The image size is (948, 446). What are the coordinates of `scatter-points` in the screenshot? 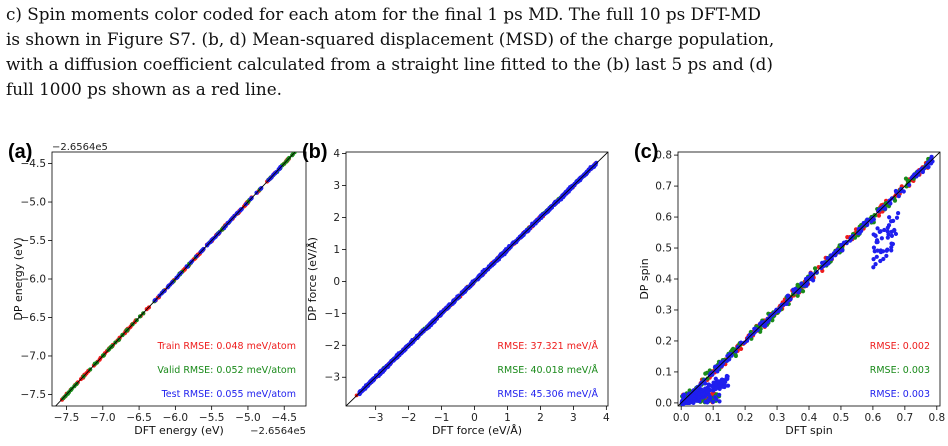 It's located at (176, 279).